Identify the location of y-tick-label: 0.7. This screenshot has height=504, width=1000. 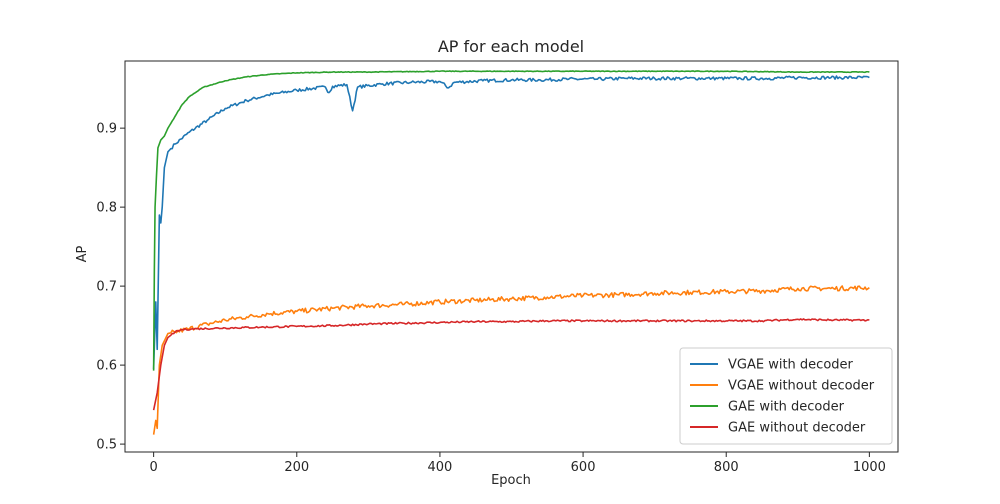
(106, 287).